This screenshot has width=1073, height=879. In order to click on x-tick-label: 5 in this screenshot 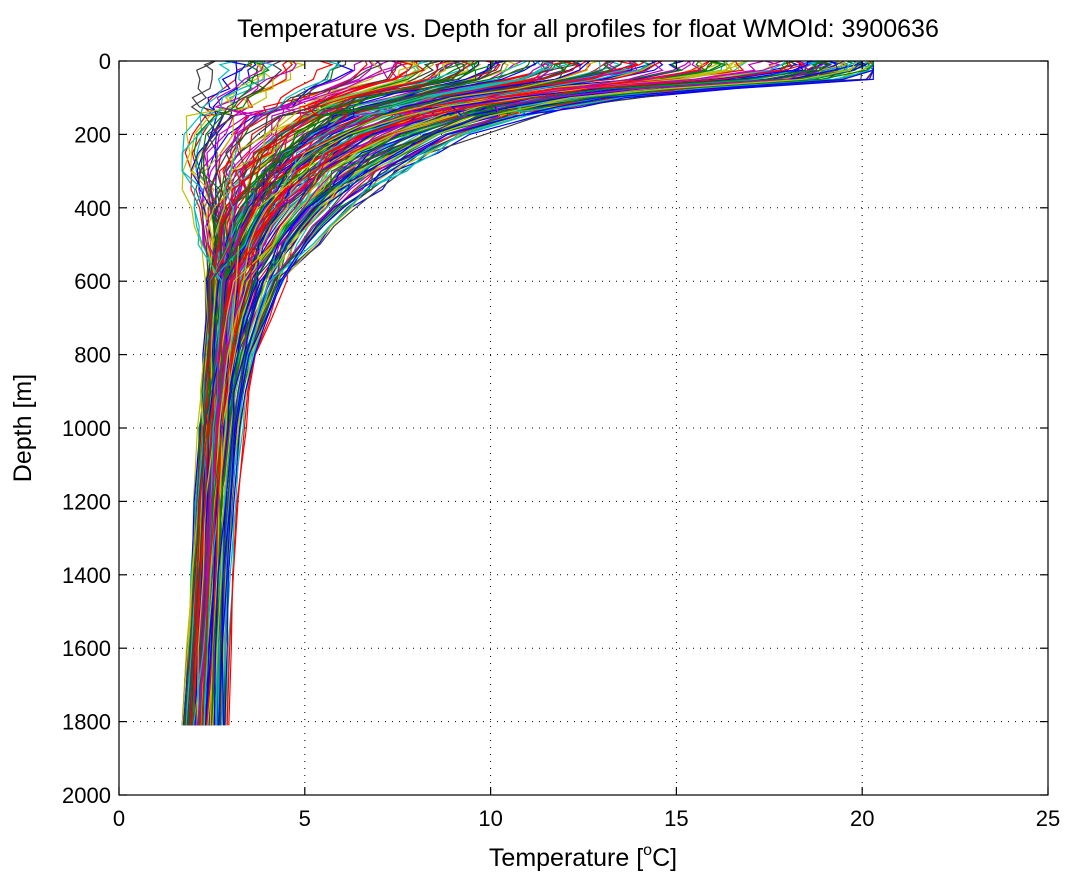, I will do `click(305, 818)`.